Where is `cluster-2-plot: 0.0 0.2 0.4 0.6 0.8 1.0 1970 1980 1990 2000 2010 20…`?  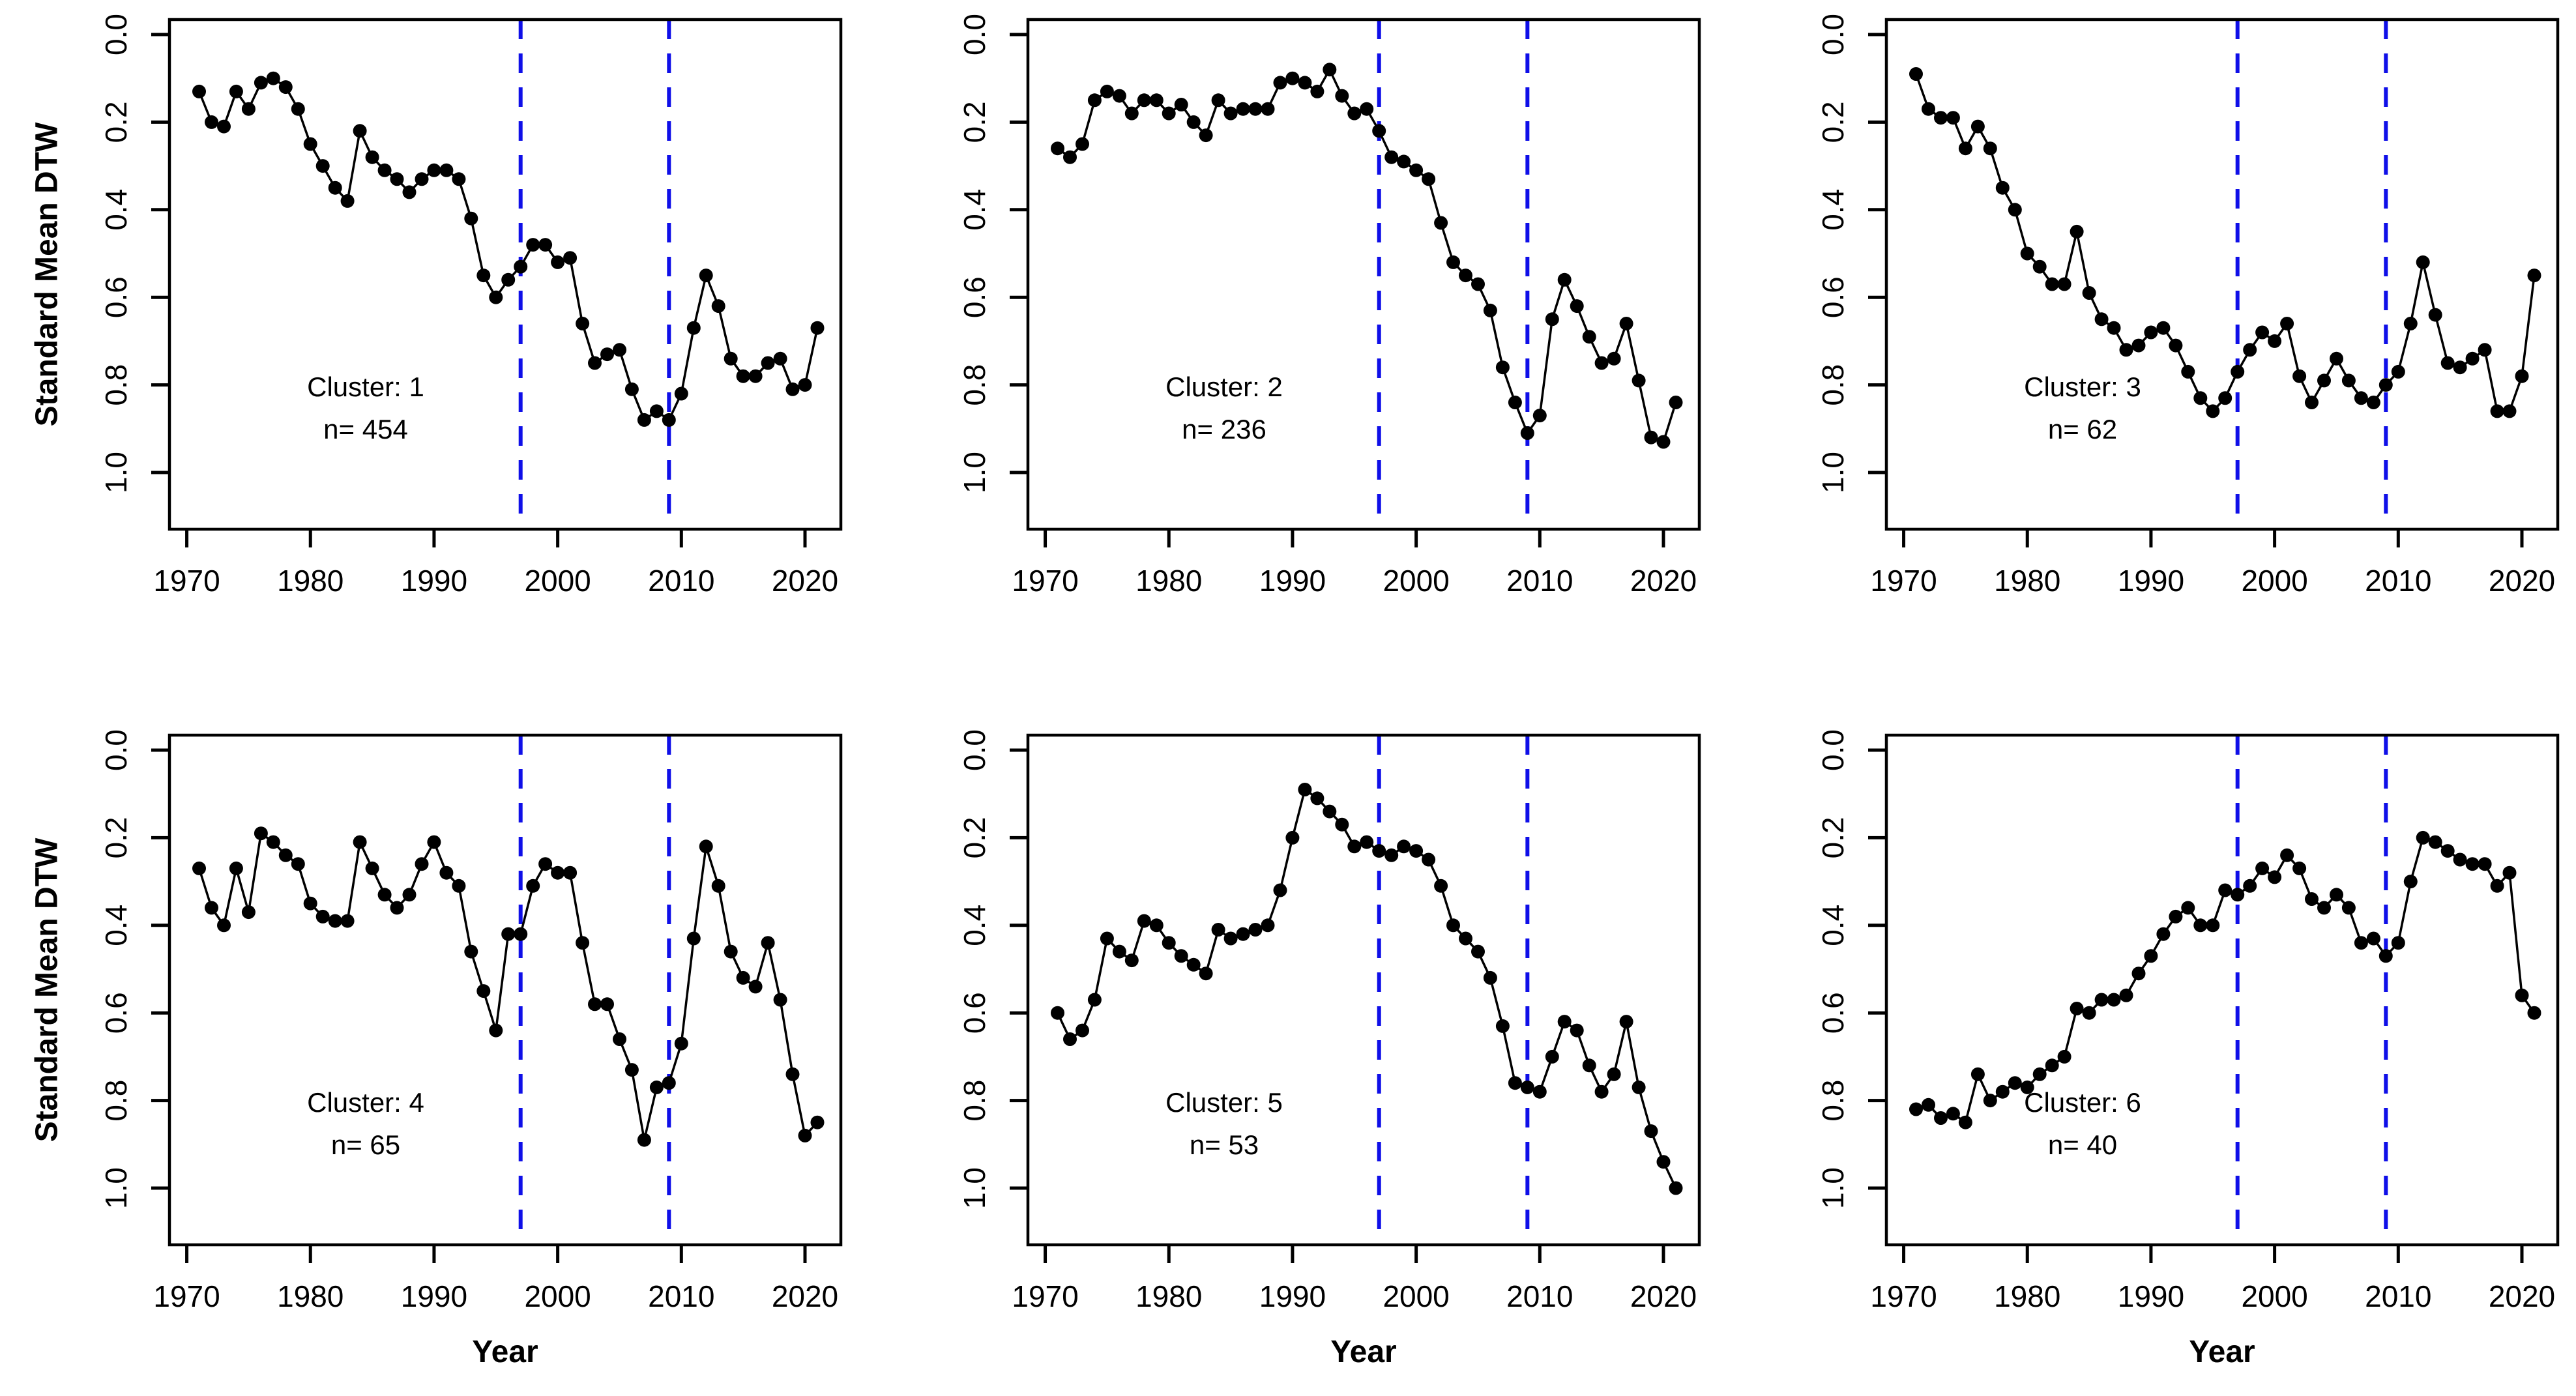
cluster-2-plot: 0.0 0.2 0.4 0.6 0.8 1.0 1970 1980 1990 2000 2010 20… is located at coordinates (1329, 306).